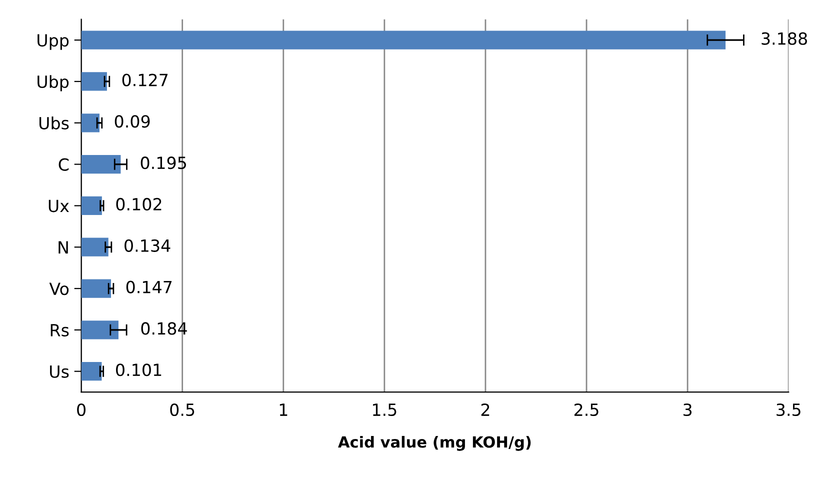 This screenshot has width=813, height=484. What do you see at coordinates (59, 372) in the screenshot?
I see `y-tick-label: Us` at bounding box center [59, 372].